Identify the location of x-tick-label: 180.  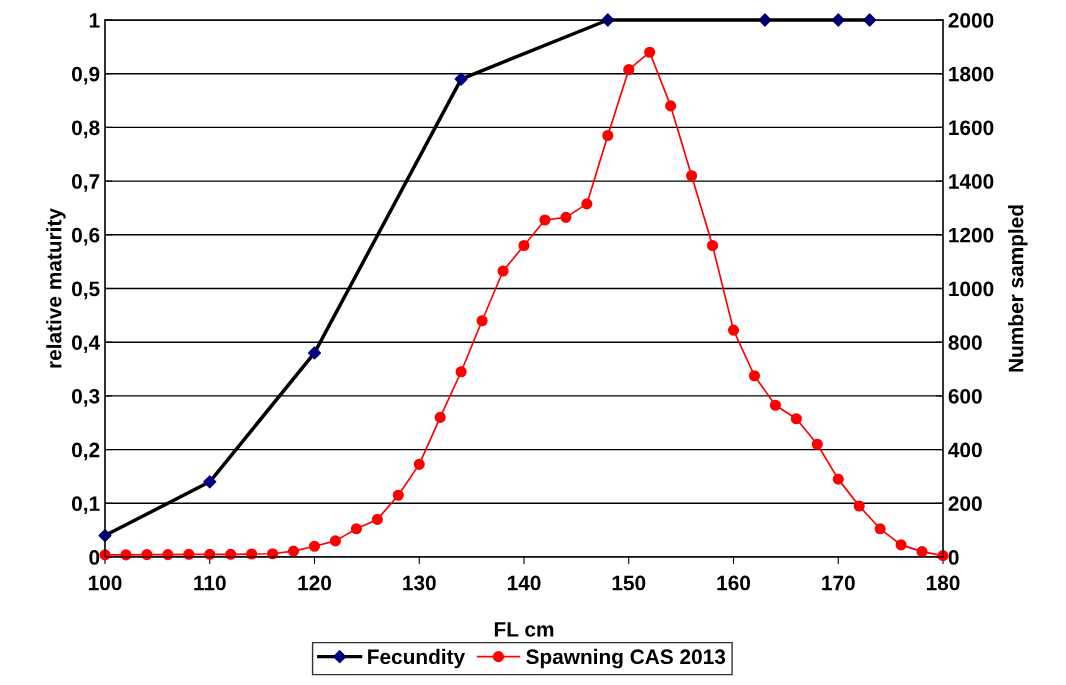
(943, 583).